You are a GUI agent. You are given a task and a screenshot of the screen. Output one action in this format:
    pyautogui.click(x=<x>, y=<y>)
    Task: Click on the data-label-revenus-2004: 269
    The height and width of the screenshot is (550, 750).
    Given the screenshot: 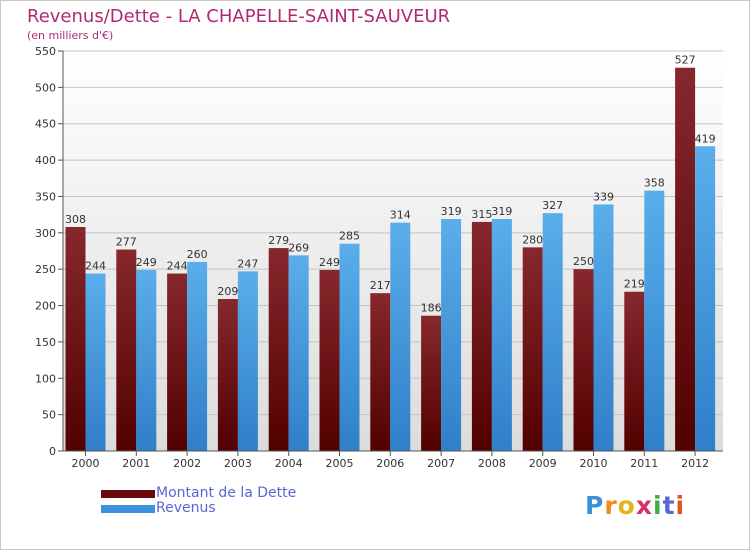 What is the action you would take?
    pyautogui.click(x=298, y=247)
    